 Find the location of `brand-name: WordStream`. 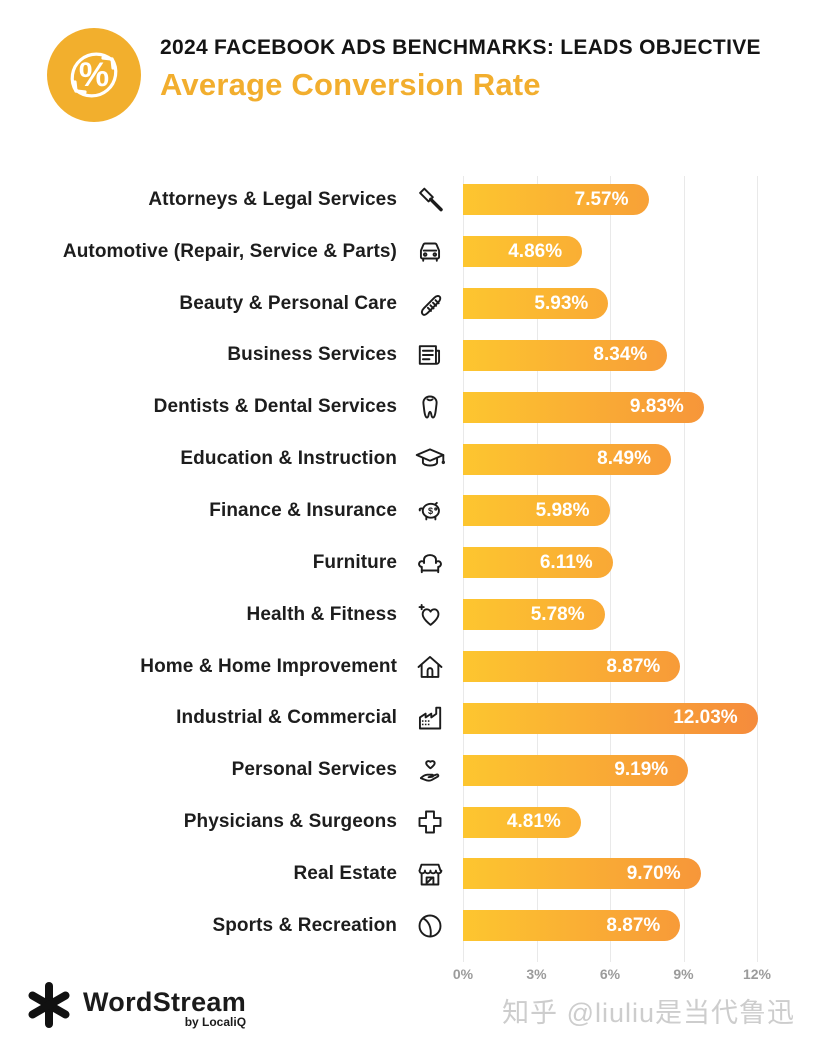

brand-name: WordStream is located at coordinates (165, 1002).